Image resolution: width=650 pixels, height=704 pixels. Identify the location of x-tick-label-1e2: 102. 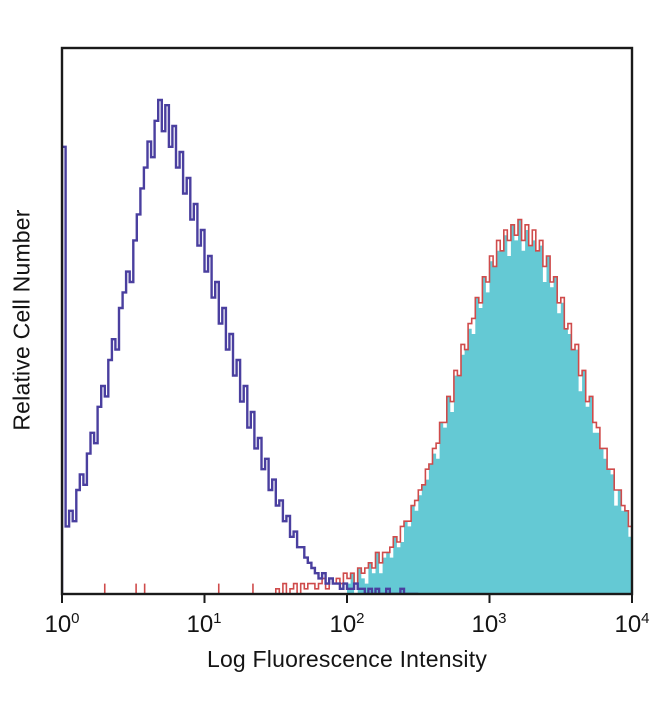
(347, 624).